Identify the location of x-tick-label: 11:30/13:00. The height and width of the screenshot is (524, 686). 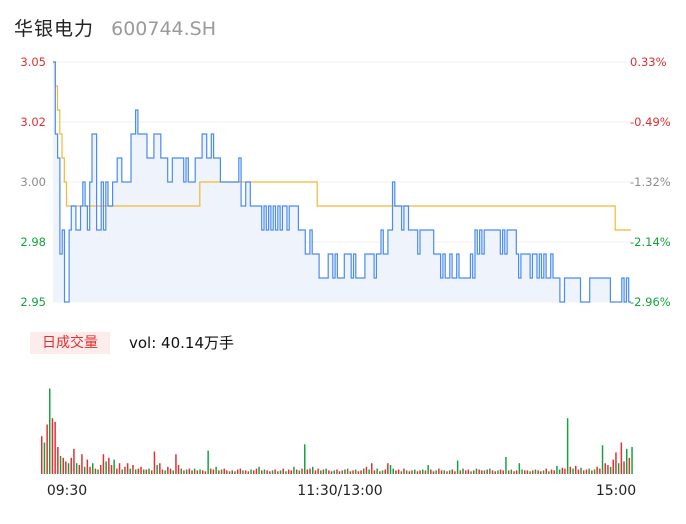
(339, 491).